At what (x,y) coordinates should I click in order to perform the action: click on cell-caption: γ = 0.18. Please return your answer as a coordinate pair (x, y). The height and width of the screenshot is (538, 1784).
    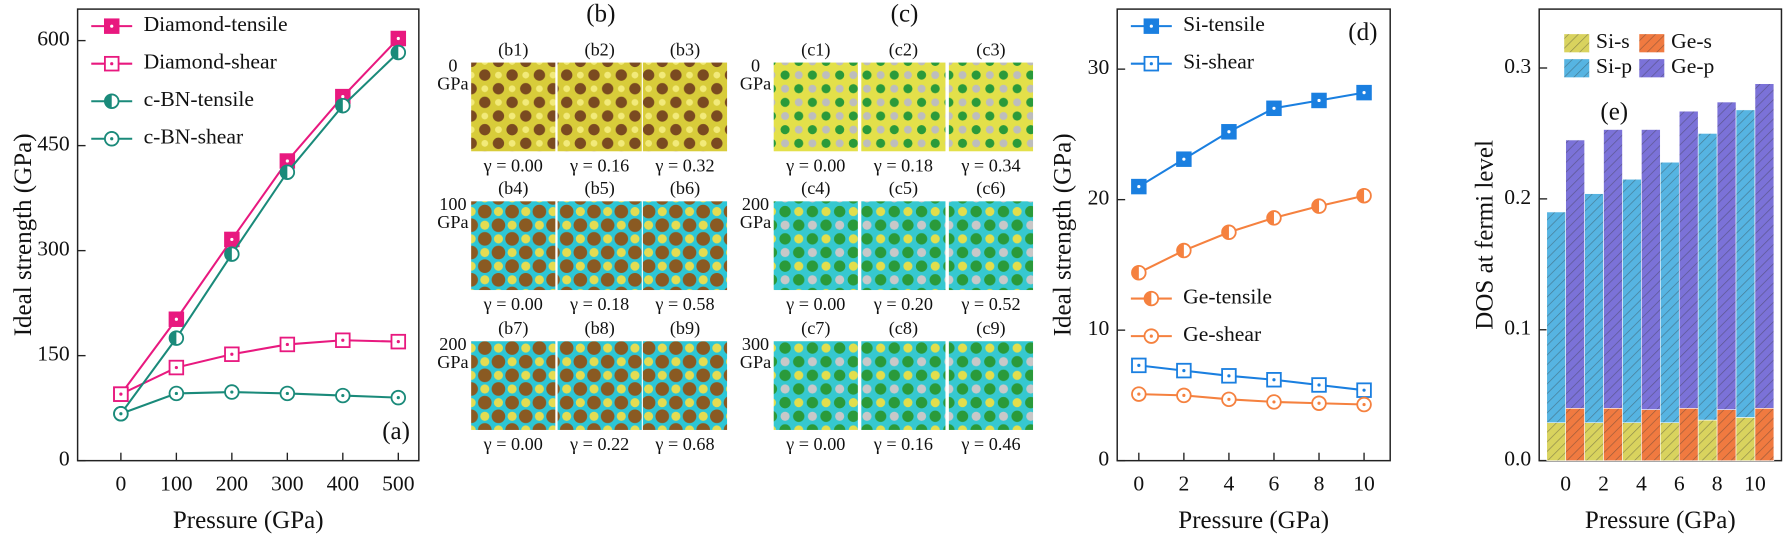
    Looking at the image, I should click on (903, 165).